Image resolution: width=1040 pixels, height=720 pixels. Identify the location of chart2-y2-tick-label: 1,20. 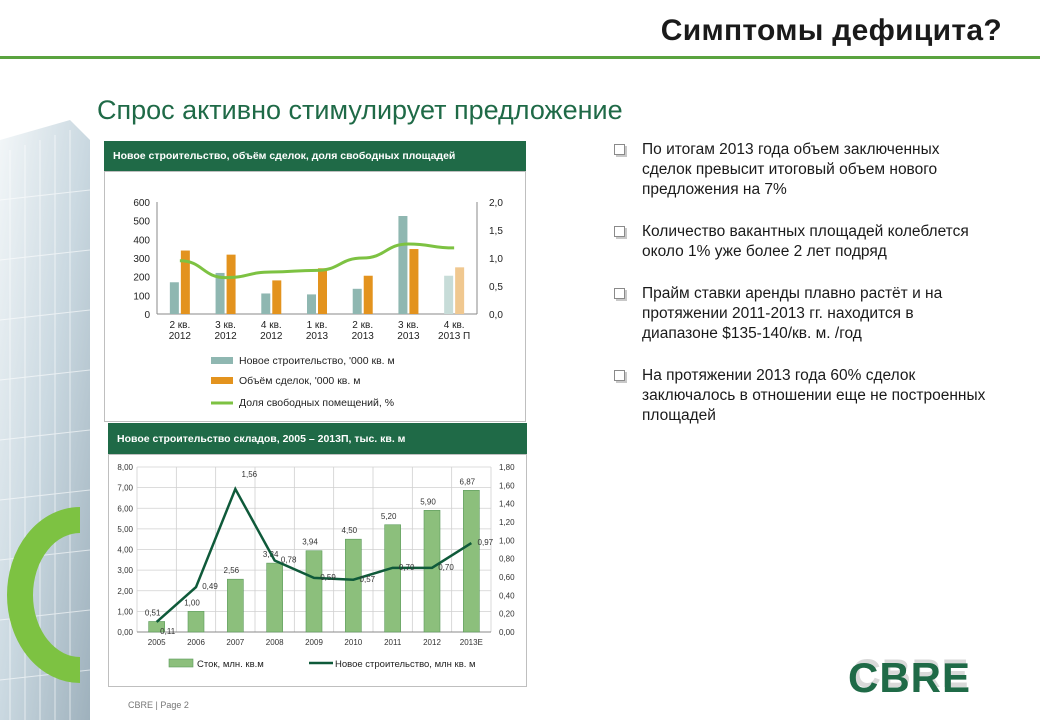
(507, 522).